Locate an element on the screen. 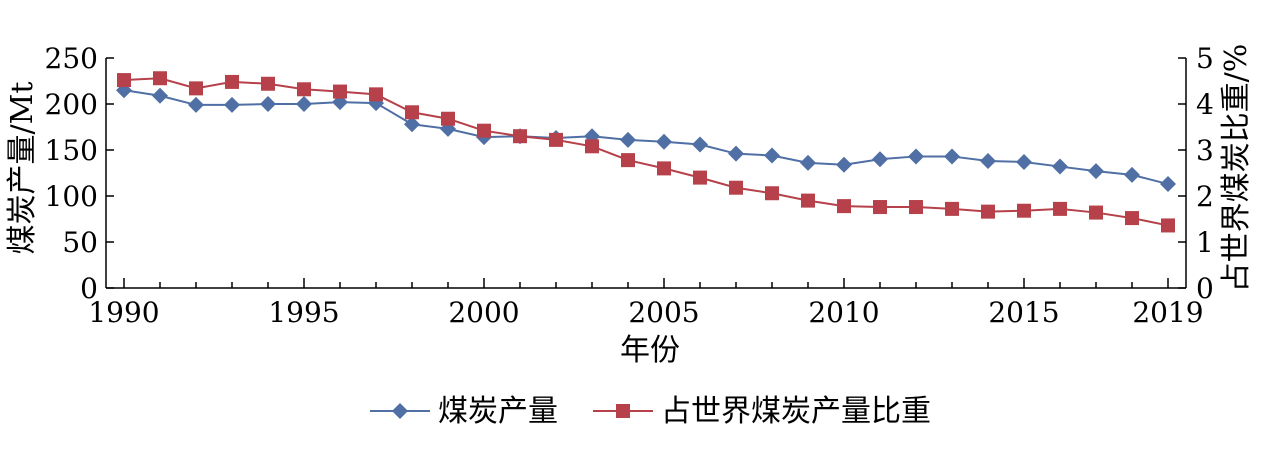  right-y-tick-label: 5 is located at coordinates (1205, 58).